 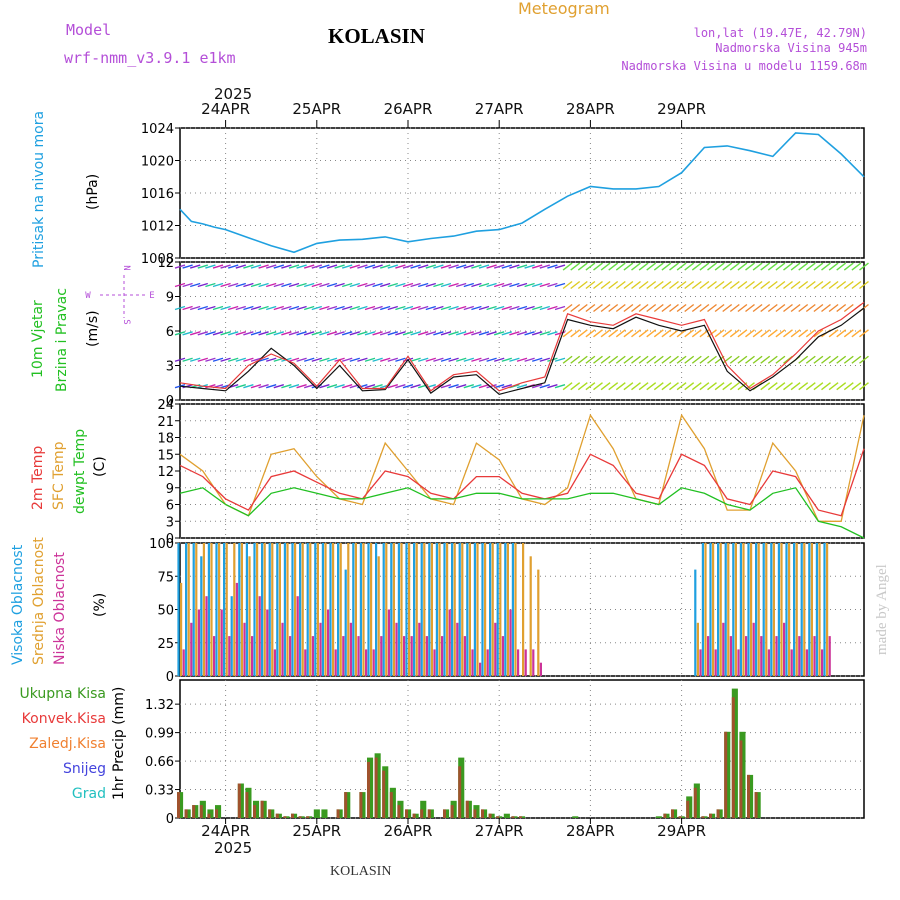 I want to click on dewpt-line, so click(x=522, y=513).